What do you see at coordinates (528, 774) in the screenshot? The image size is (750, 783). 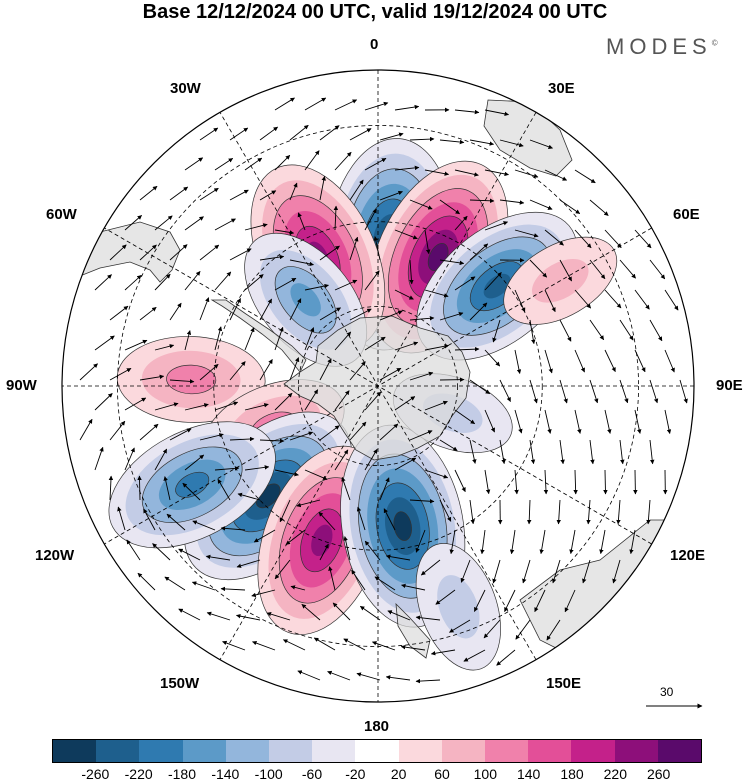 I see `colorbar-tick-label: 140` at bounding box center [528, 774].